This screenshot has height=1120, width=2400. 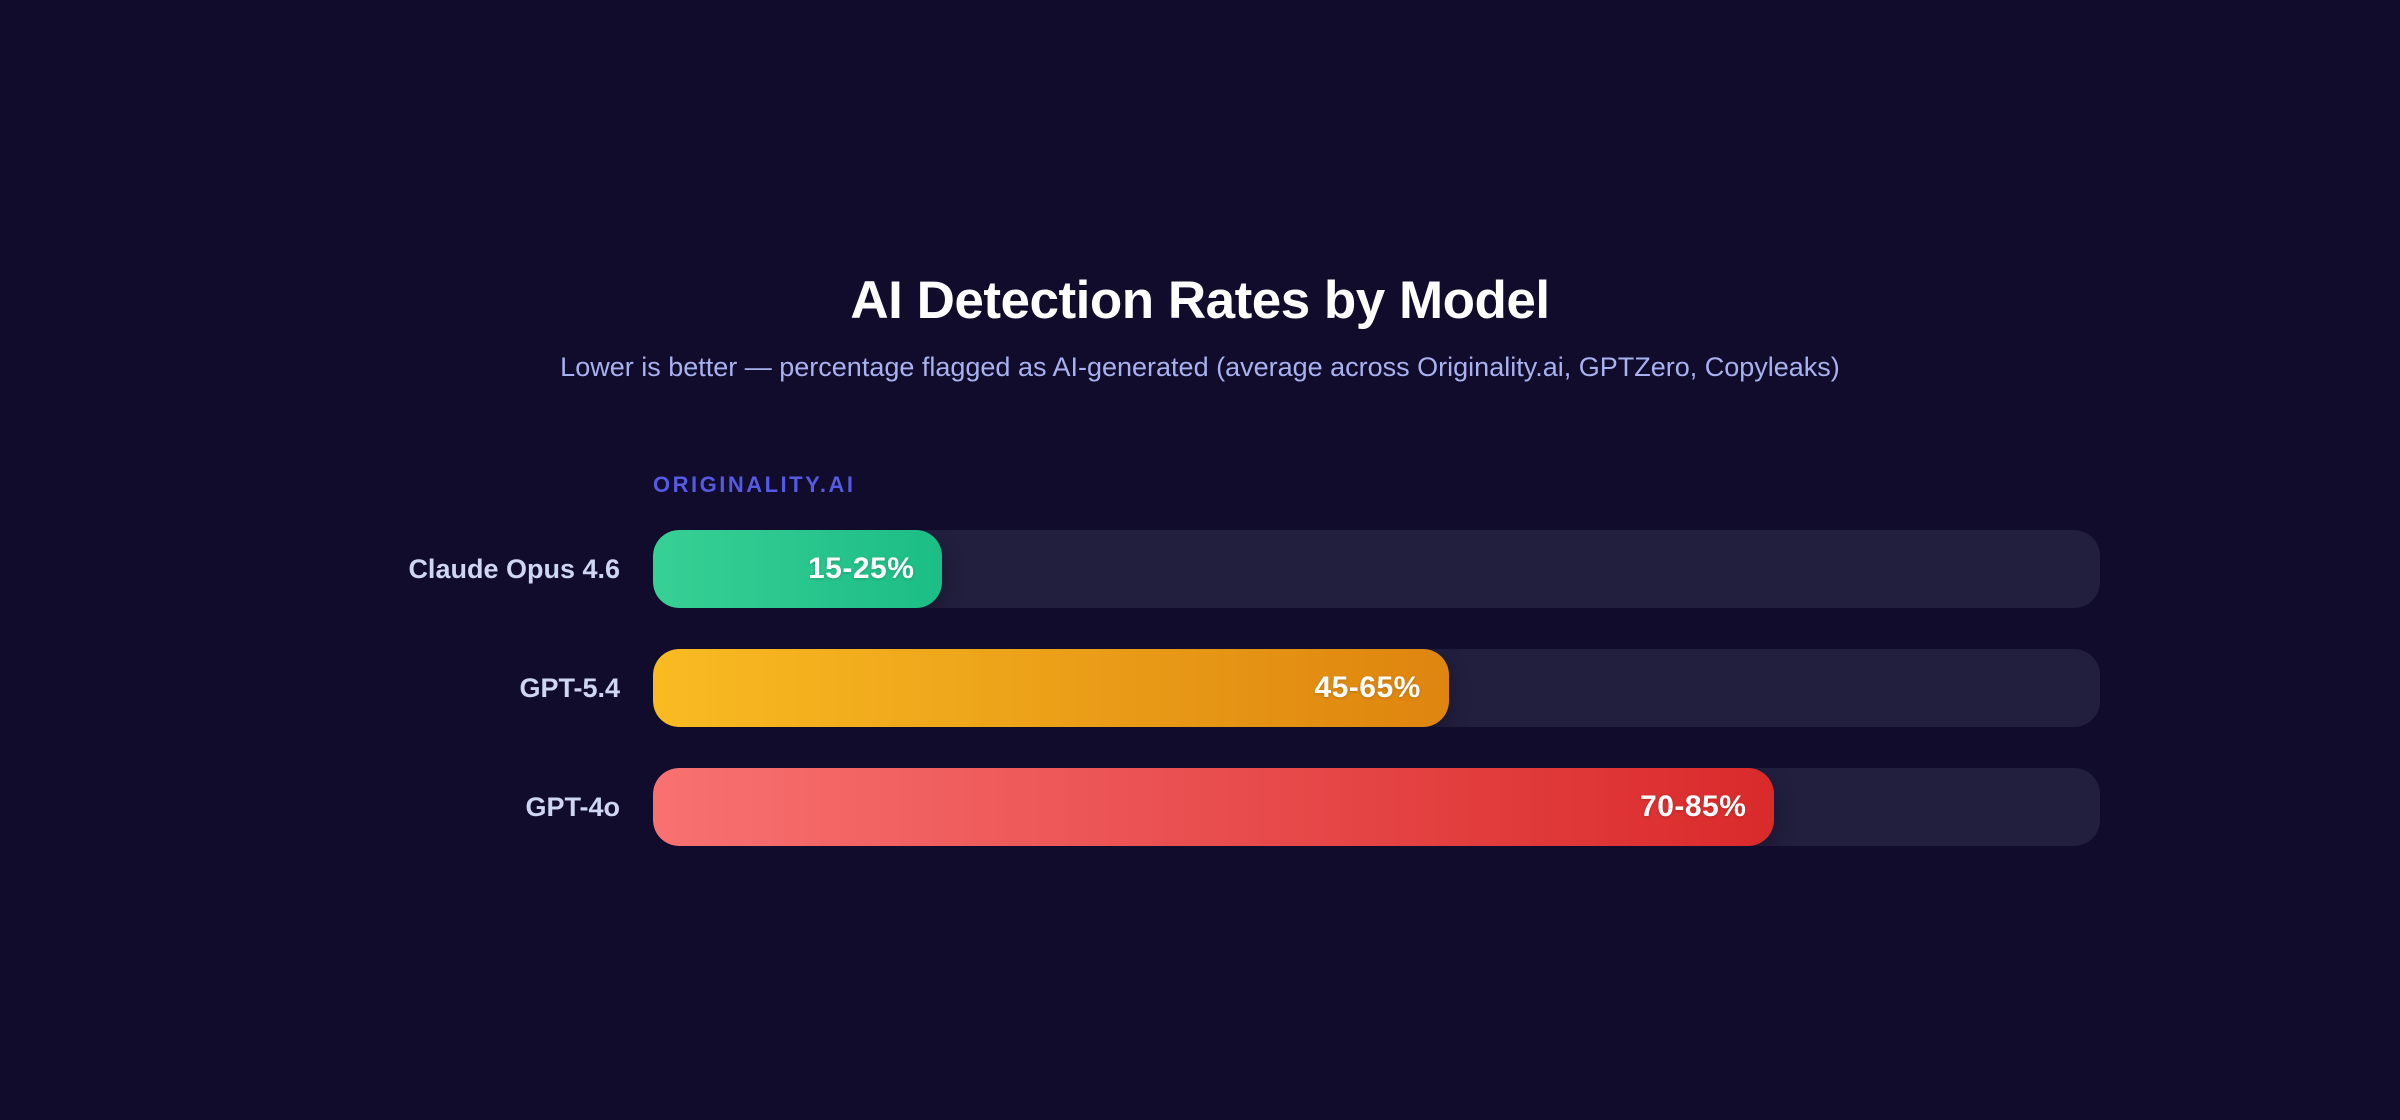 What do you see at coordinates (1376, 569) in the screenshot?
I see `bar-track: 15-25%` at bounding box center [1376, 569].